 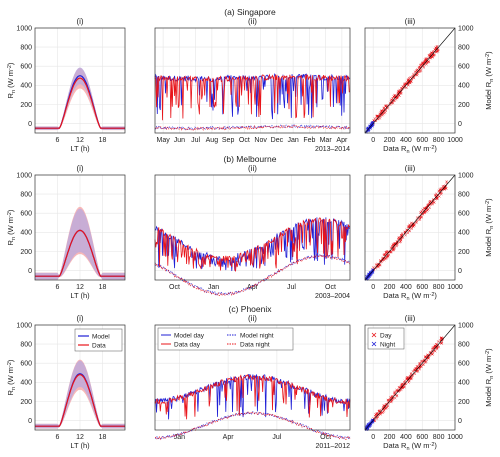 I want to click on data-night-line, so click(x=252, y=426).